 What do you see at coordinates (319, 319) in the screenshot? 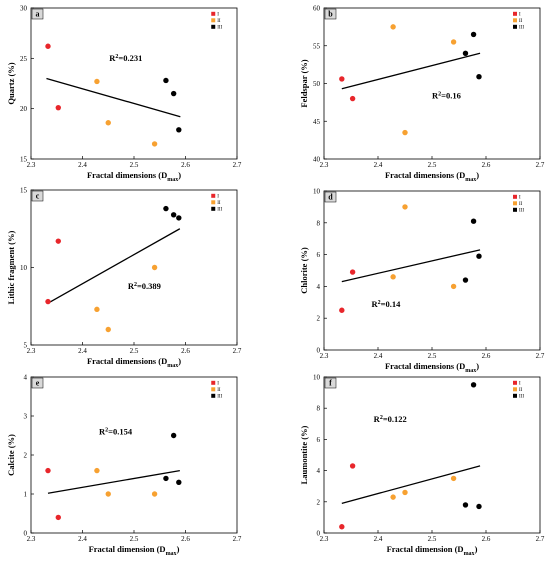
I see `y-tick-label: 2` at bounding box center [319, 319].